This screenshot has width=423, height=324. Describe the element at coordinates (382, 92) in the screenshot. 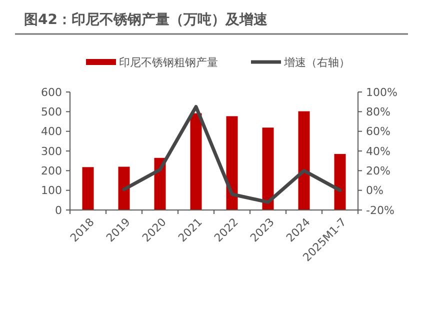

I see `y2-tick-label: 100%` at that location.